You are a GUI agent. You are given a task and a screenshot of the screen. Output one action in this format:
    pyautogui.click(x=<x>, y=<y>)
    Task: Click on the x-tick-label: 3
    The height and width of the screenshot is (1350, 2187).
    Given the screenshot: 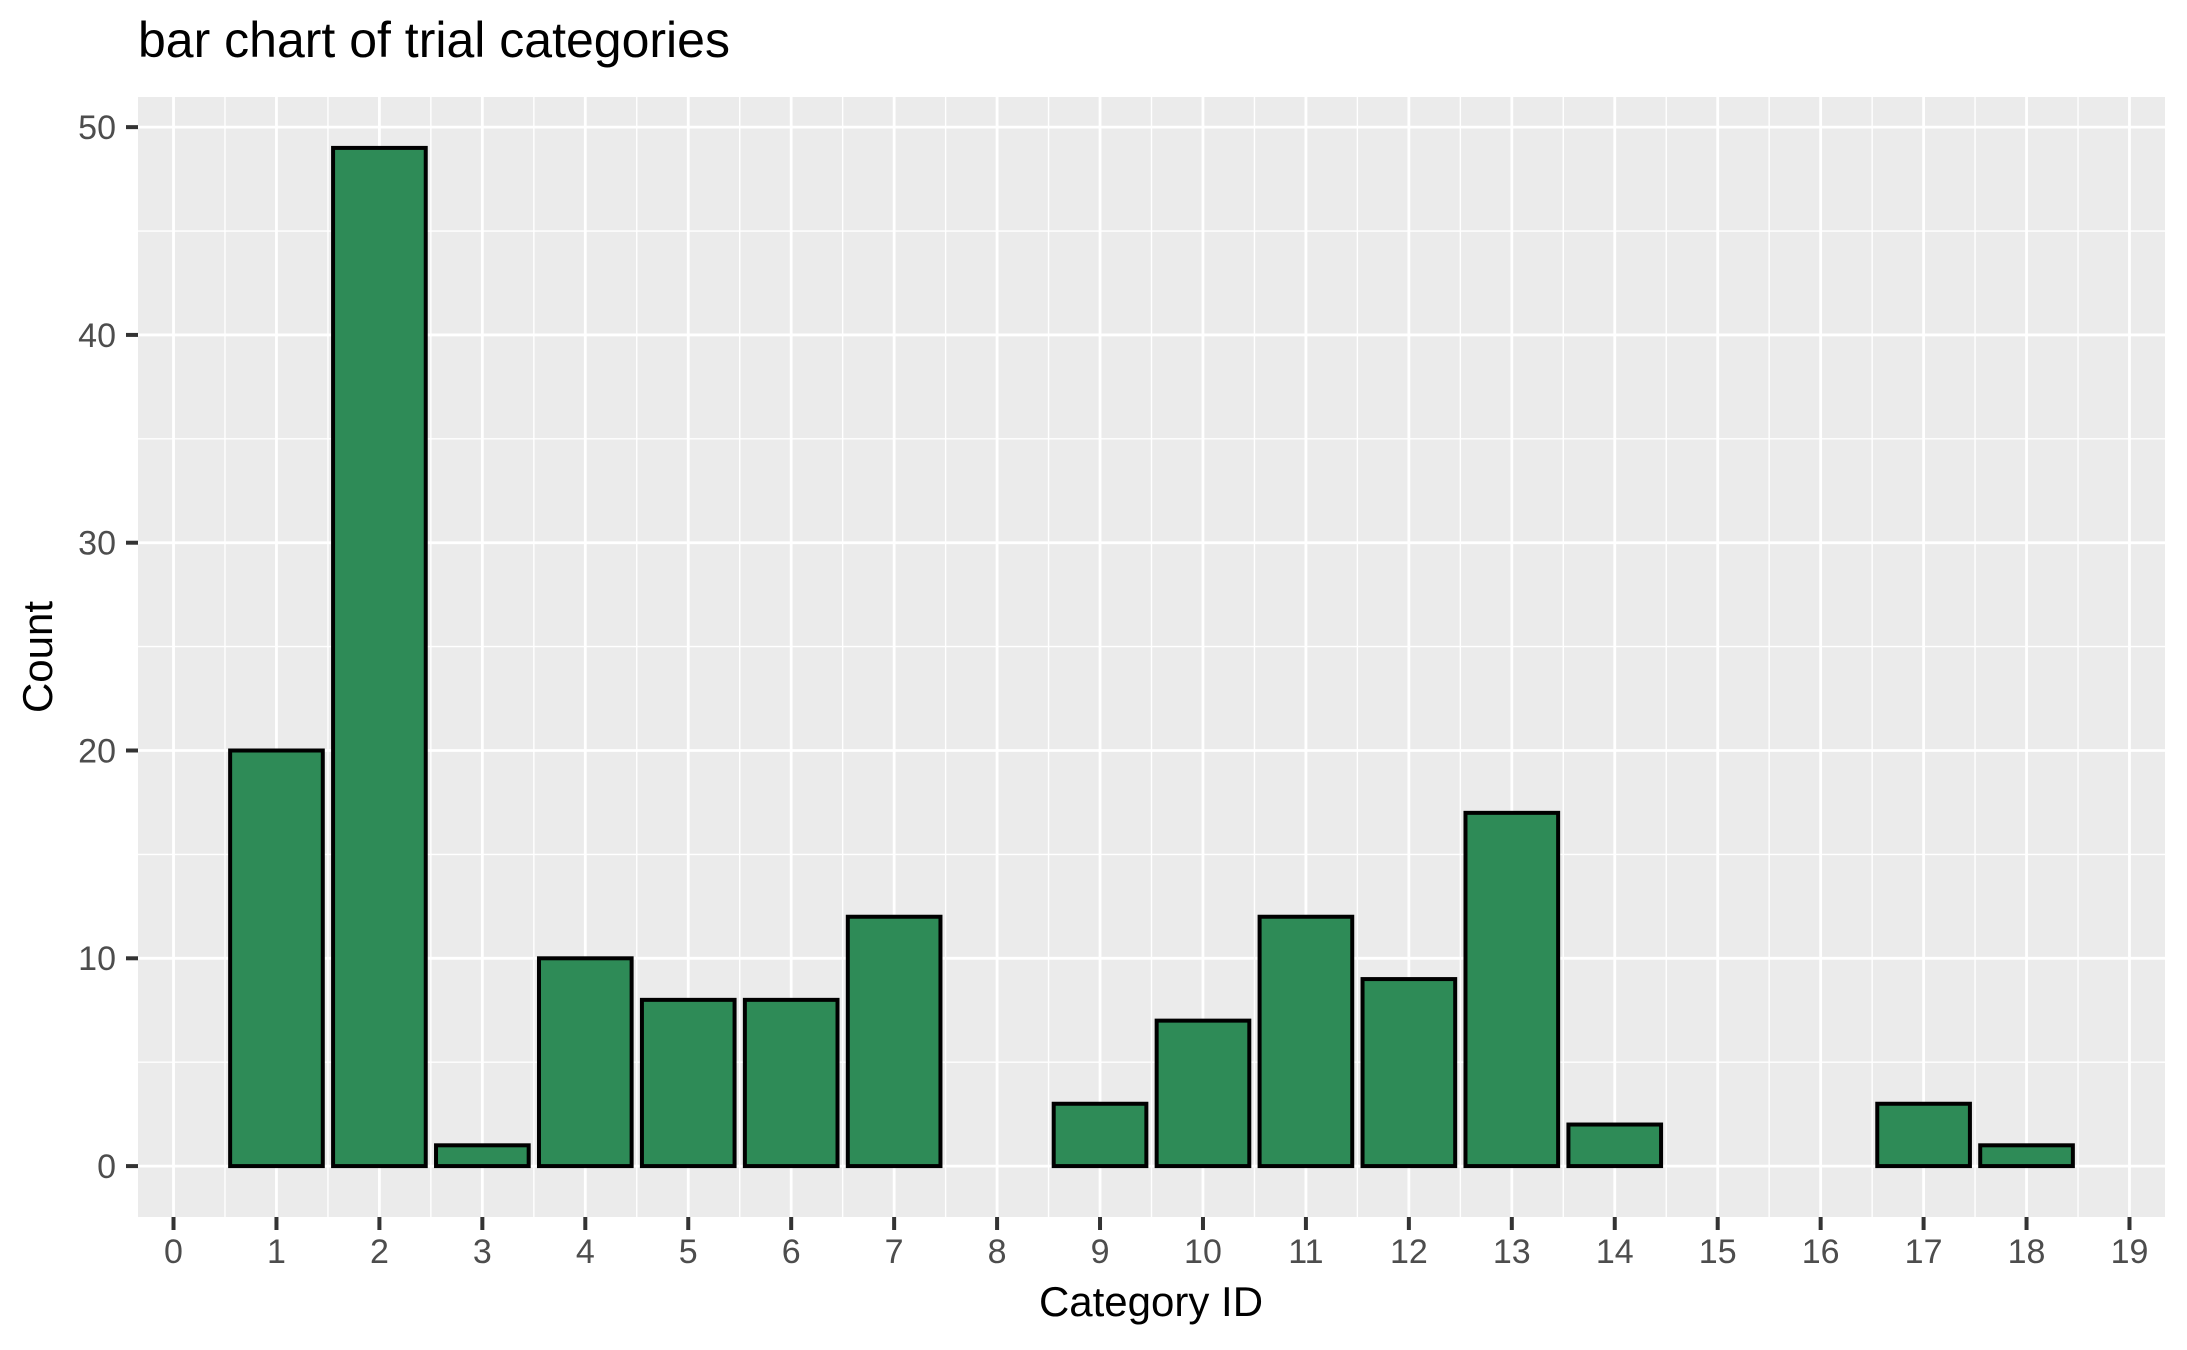 What is the action you would take?
    pyautogui.click(x=482, y=1252)
    